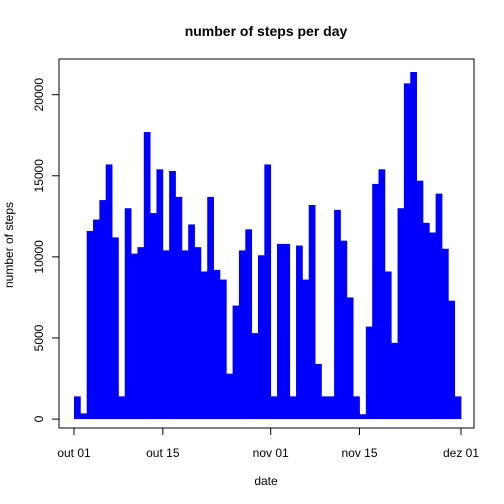 This screenshot has height=504, width=504. Describe the element at coordinates (74, 453) in the screenshot. I see `x-tick-label: out 01` at that location.